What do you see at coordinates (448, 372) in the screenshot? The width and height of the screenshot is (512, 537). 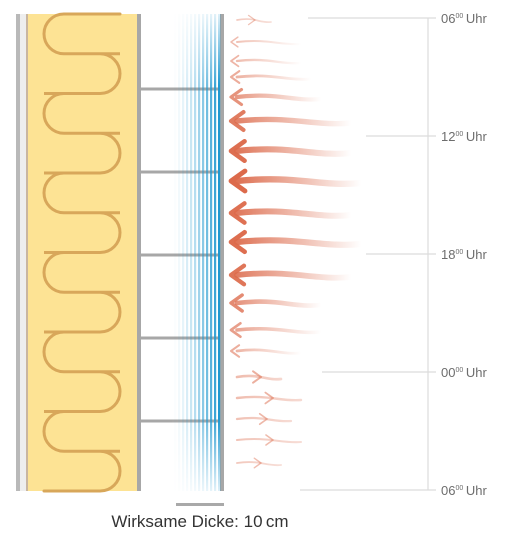 I see `time-label-hour: 00` at bounding box center [448, 372].